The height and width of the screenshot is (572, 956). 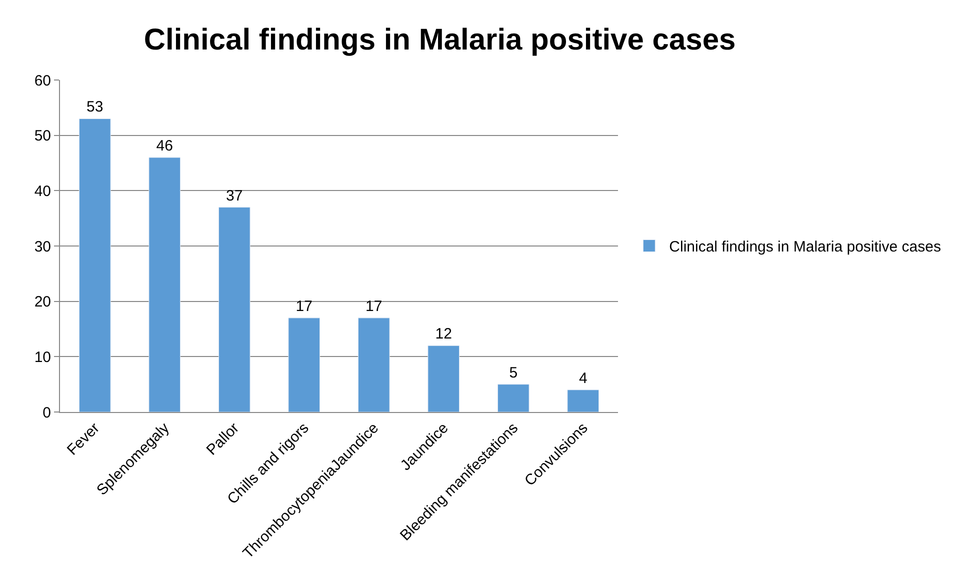 I want to click on y-tick-label: 60, so click(x=42, y=81).